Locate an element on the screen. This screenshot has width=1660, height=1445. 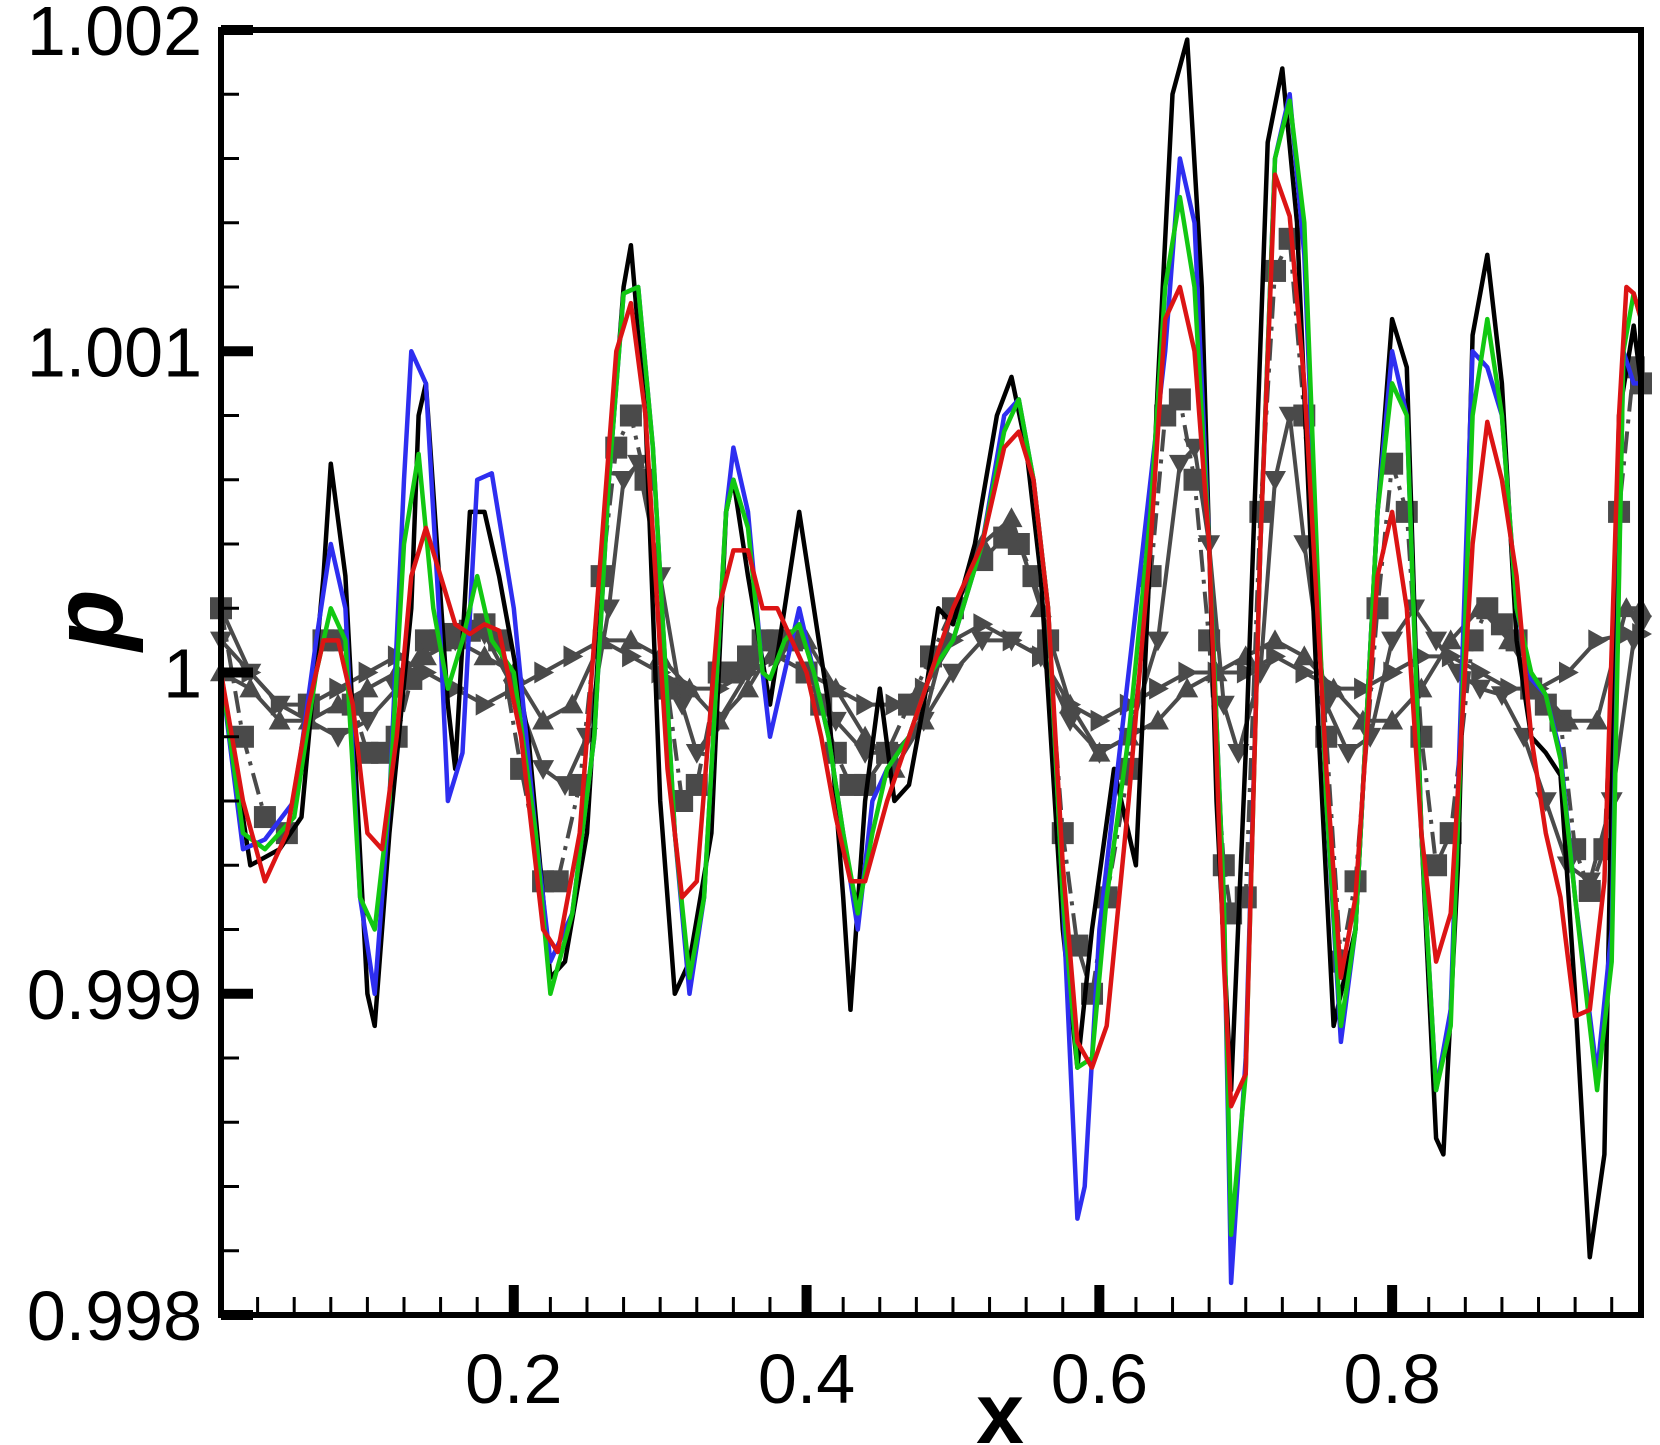
y-tick-label: 0.998 is located at coordinates (114, 1316).